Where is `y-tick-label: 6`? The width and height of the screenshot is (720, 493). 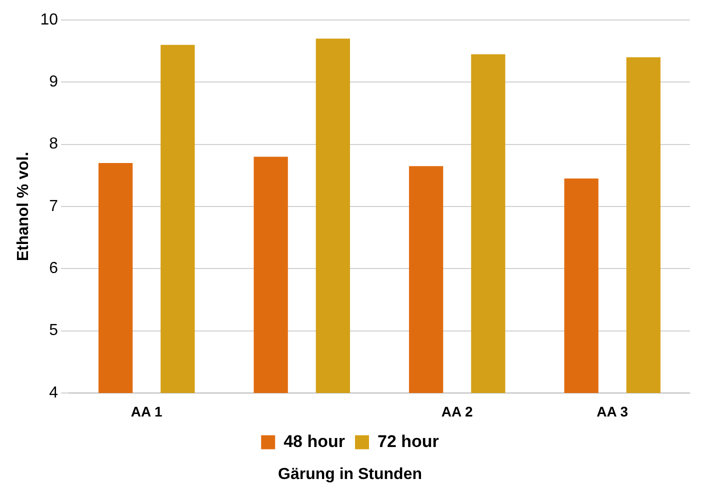 y-tick-label: 6 is located at coordinates (53, 269).